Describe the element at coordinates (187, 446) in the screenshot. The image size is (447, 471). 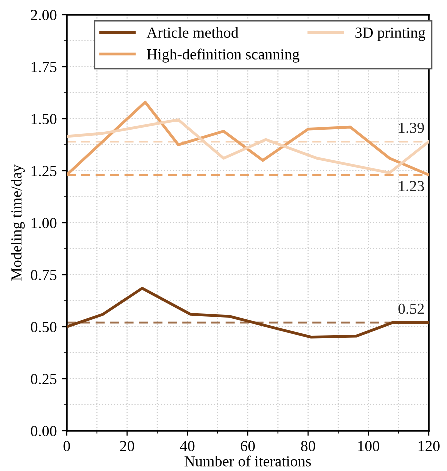
I see `x-tick-label: 40` at that location.